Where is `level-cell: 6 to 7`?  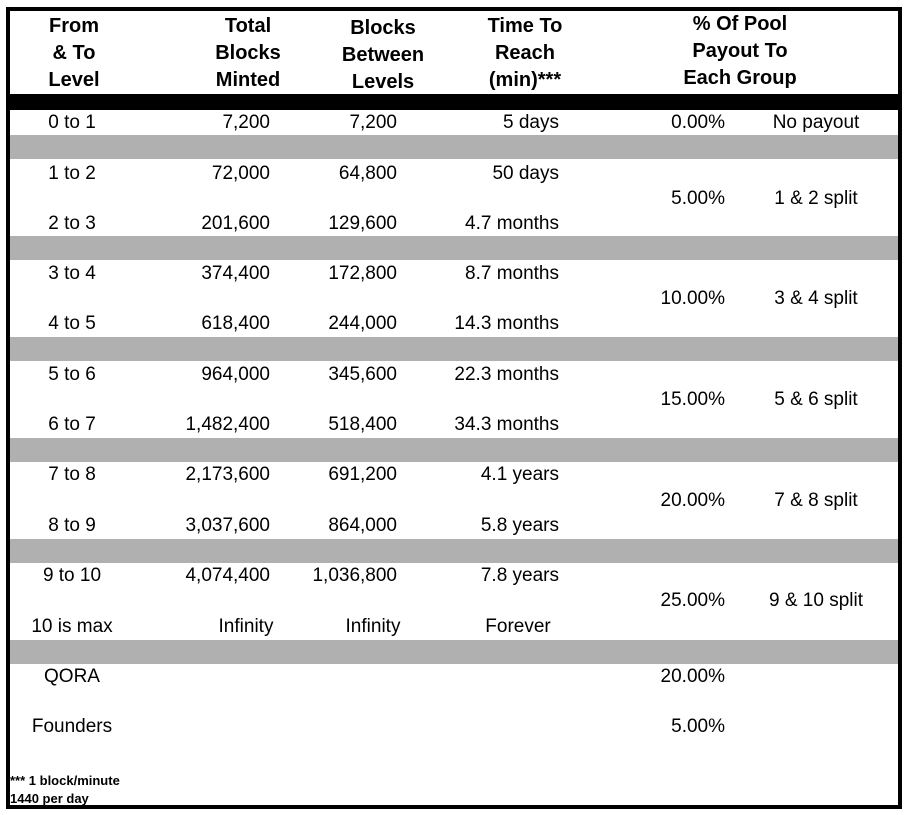 level-cell: 6 to 7 is located at coordinates (72, 424).